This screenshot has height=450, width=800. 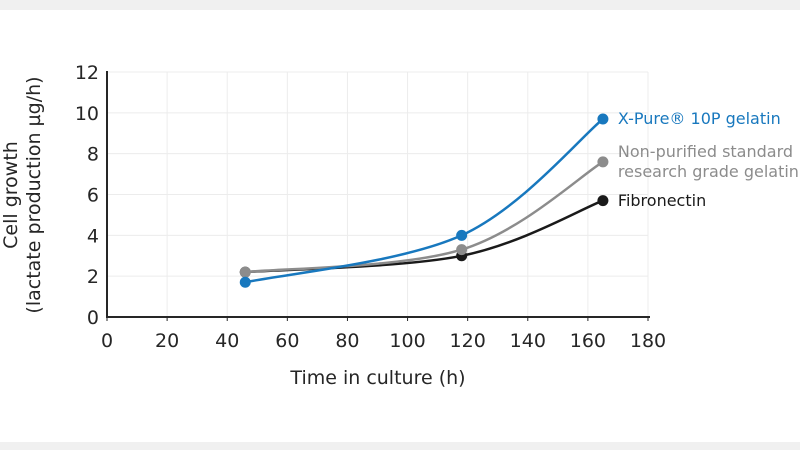 I want to click on x-tick-label: 0, so click(x=107, y=341).